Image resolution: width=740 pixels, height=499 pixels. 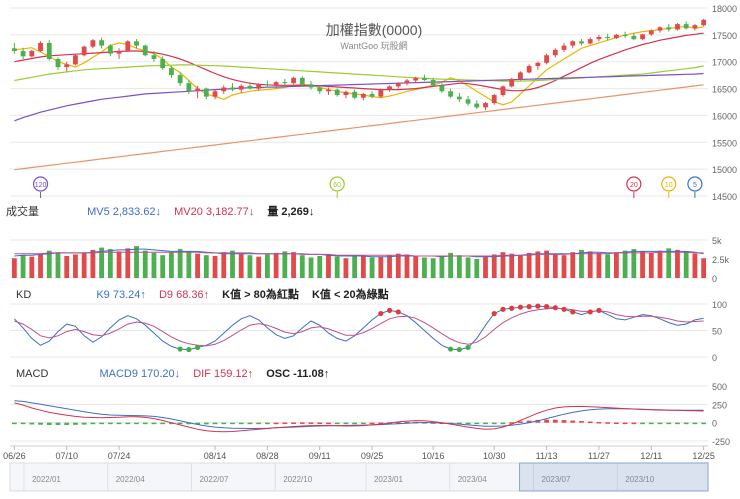 What do you see at coordinates (22, 212) in the screenshot?
I see `volume-title: 成交量` at bounding box center [22, 212].